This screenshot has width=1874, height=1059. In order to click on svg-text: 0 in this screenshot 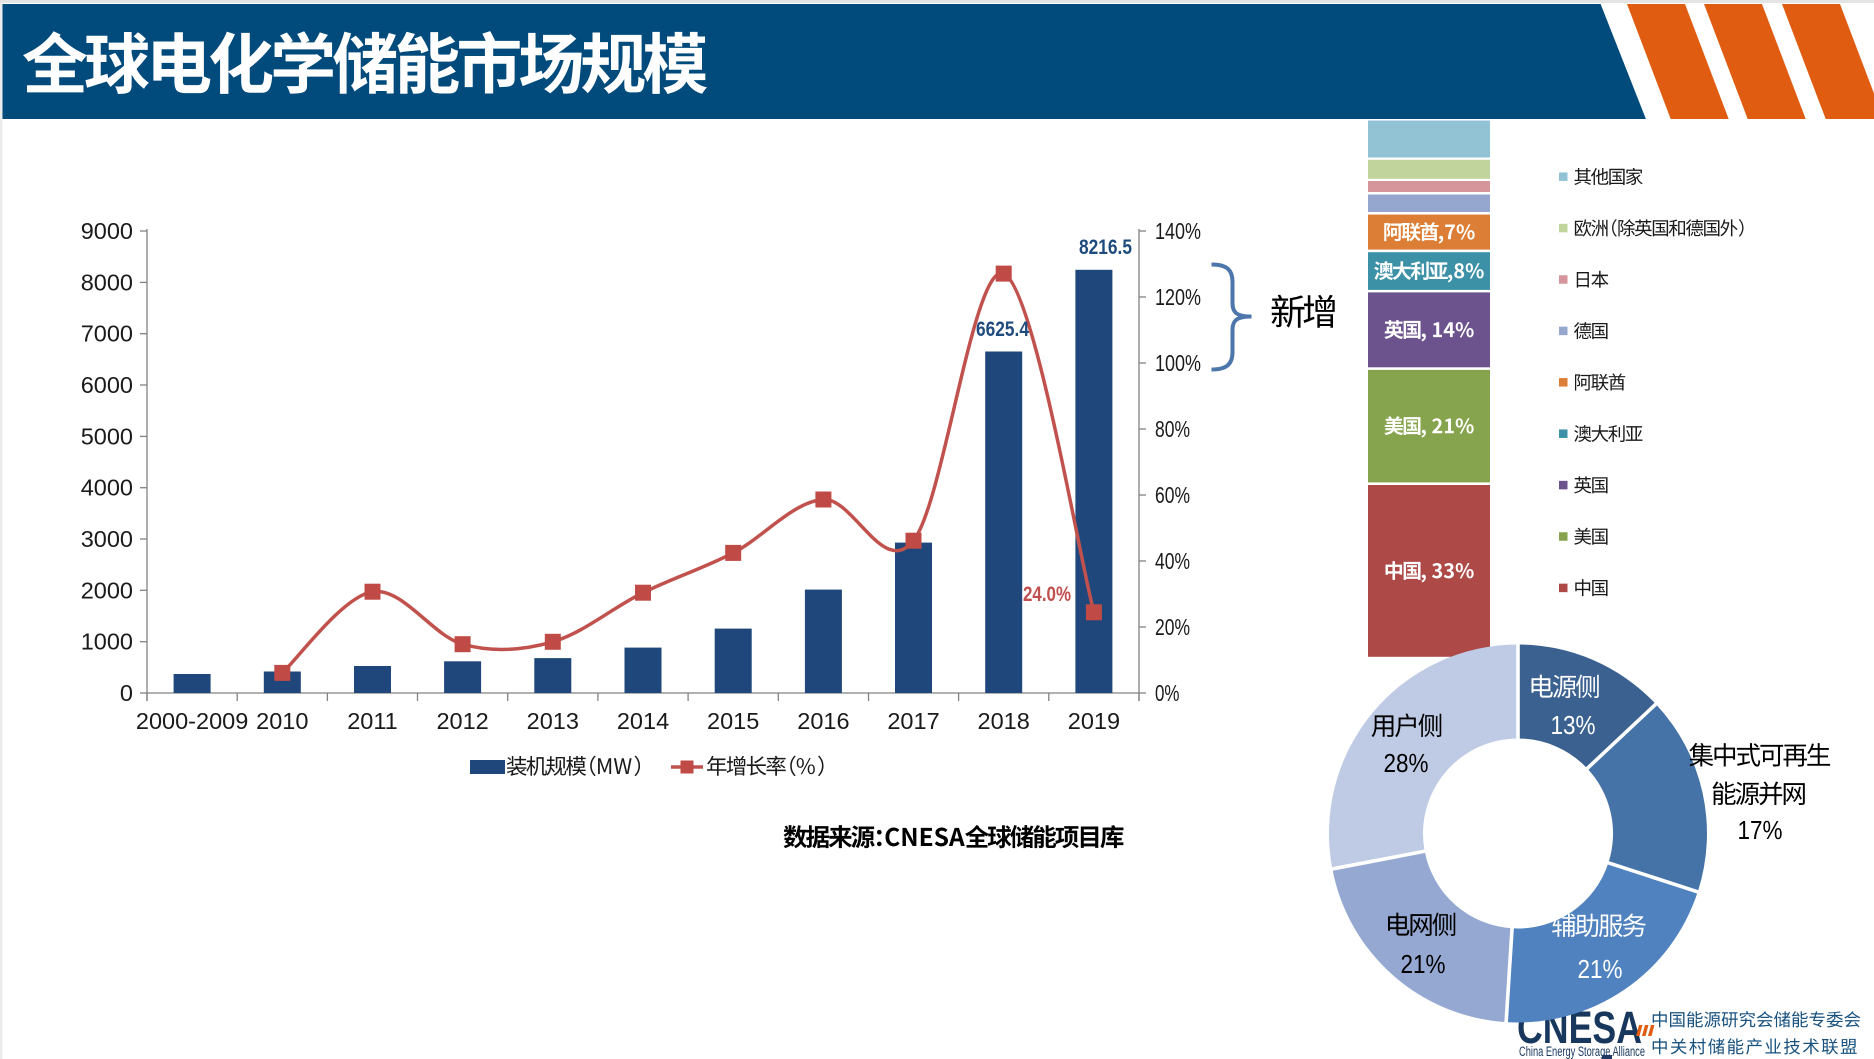, I will do `click(126, 693)`.